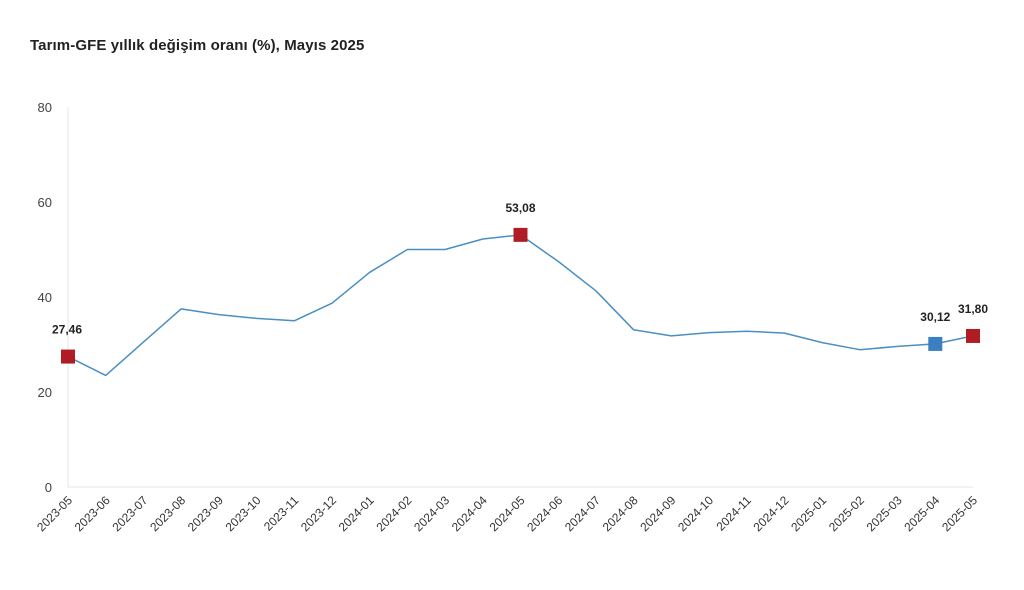  I want to click on x-tick-label: 2024-01, so click(356, 513).